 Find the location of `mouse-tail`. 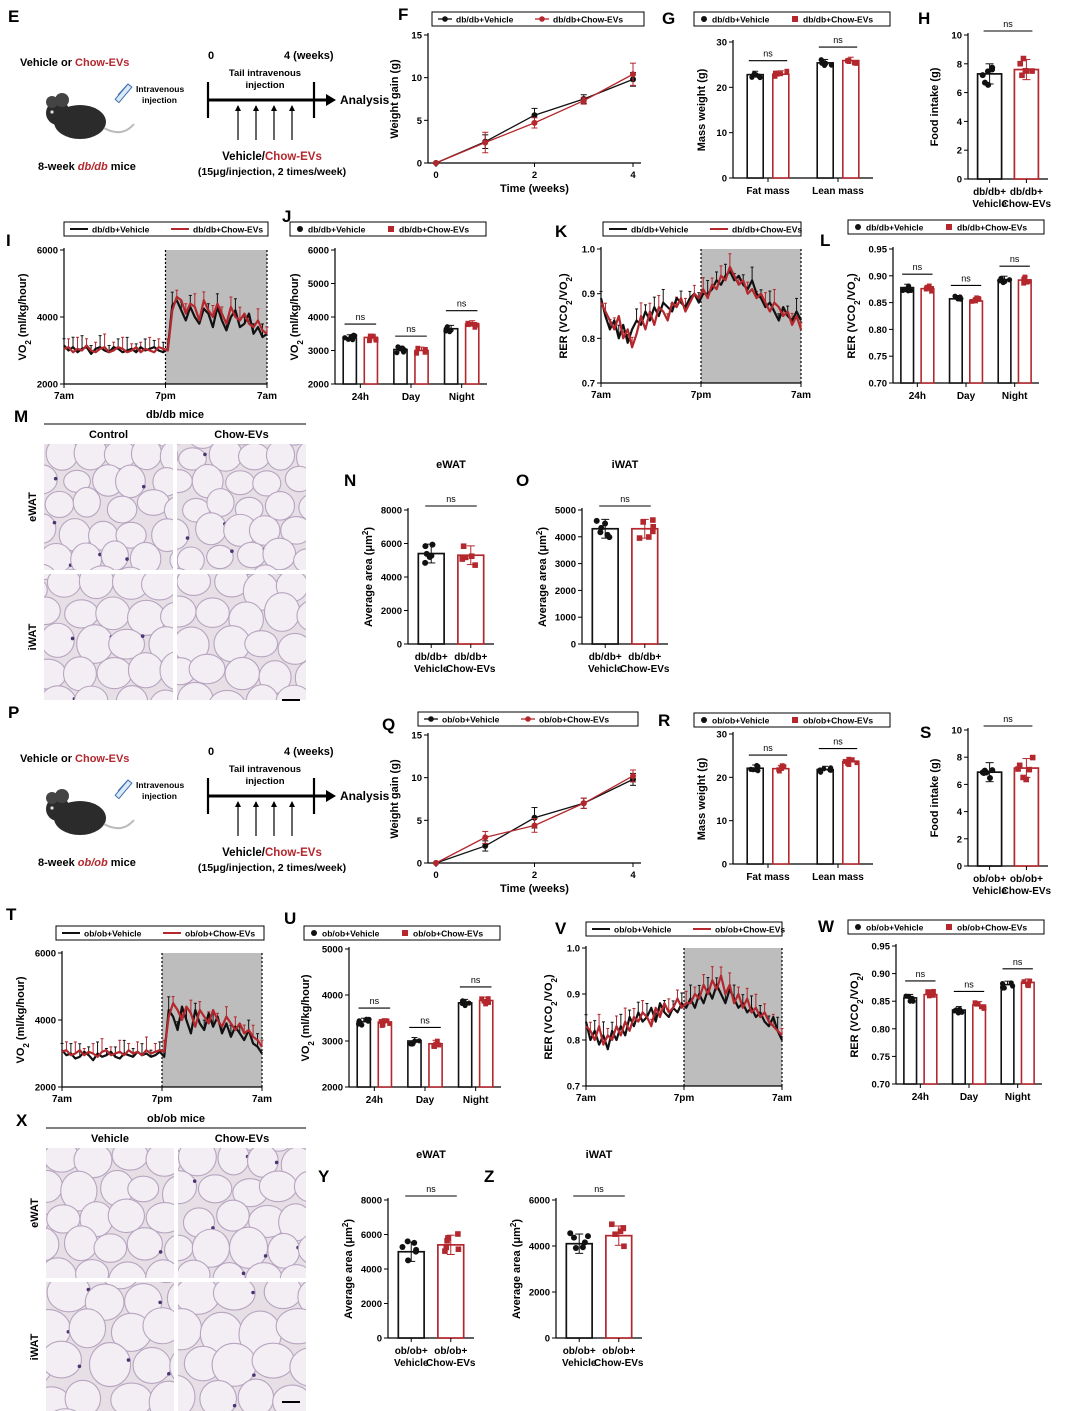

mouse-tail is located at coordinates (119, 824).